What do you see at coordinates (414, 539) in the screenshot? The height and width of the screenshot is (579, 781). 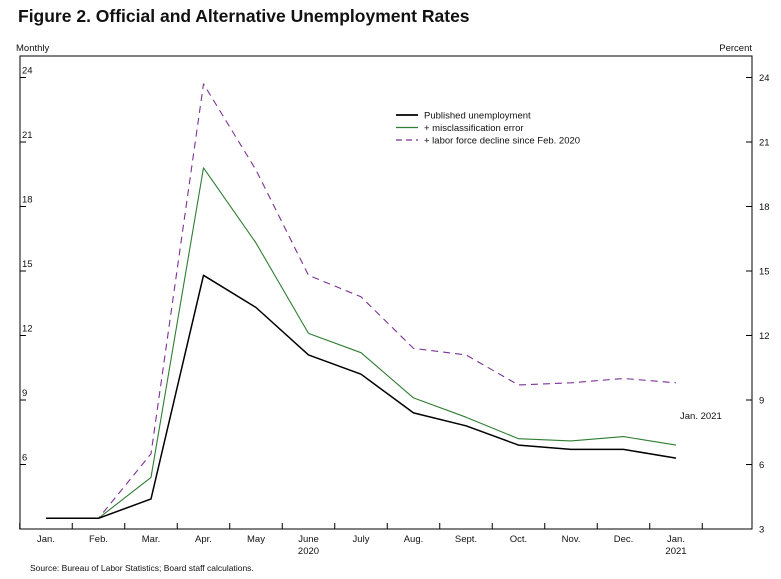 I see `x-tick-label-7: Aug.` at bounding box center [414, 539].